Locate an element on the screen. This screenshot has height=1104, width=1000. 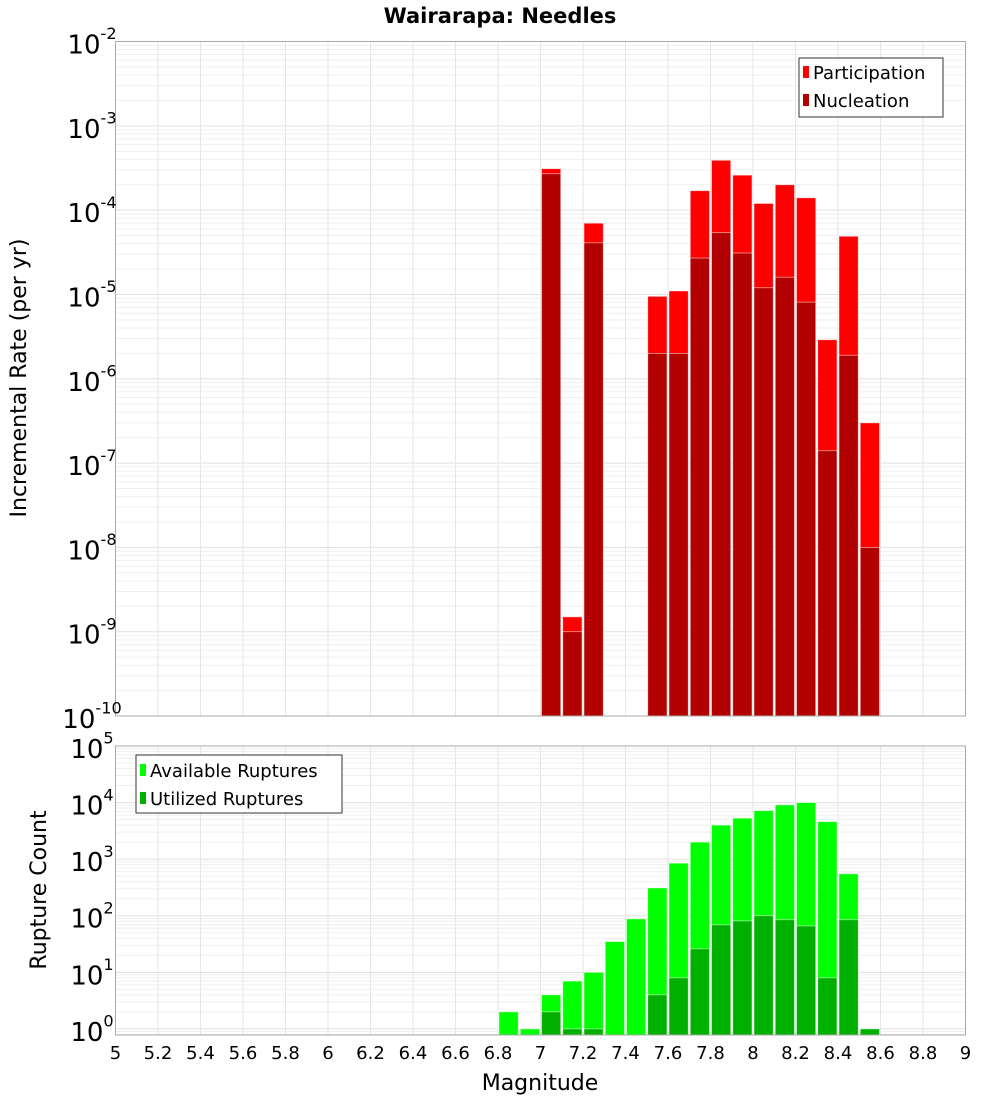
bottom-y-tick-label: 10³ is located at coordinates (91, 860).